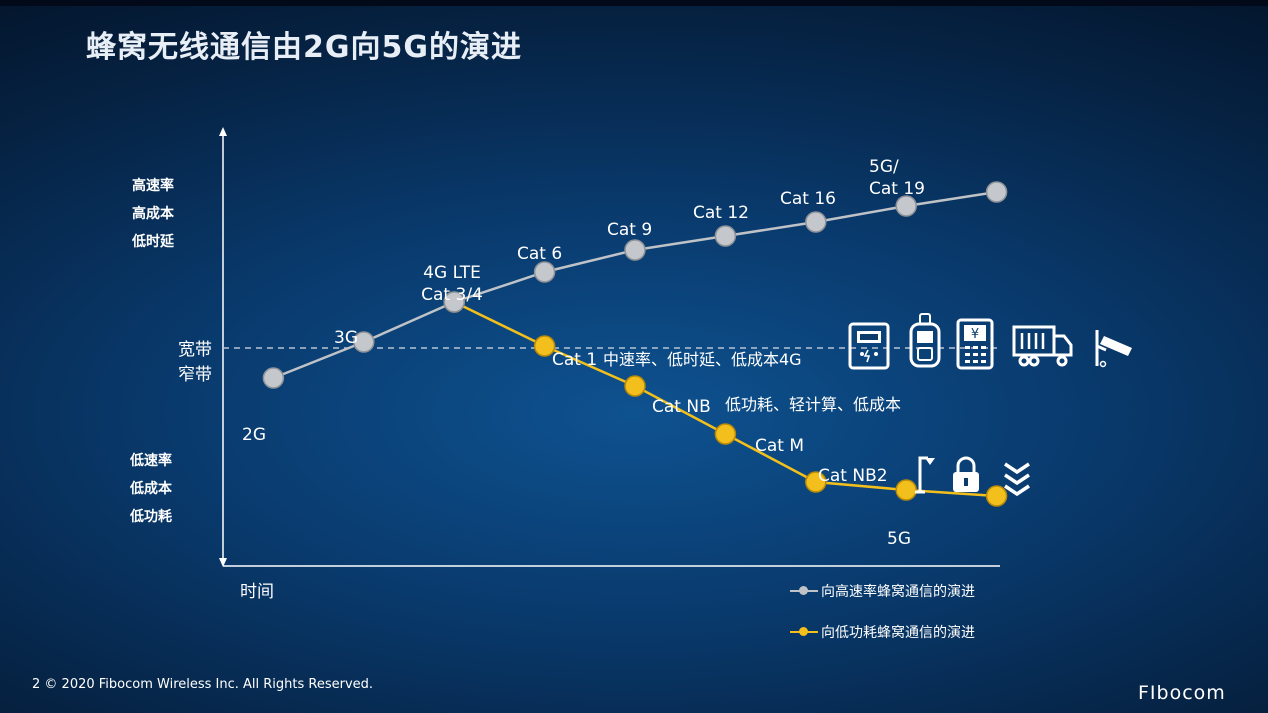  I want to click on point-label-cat16: Cat 16, so click(808, 199).